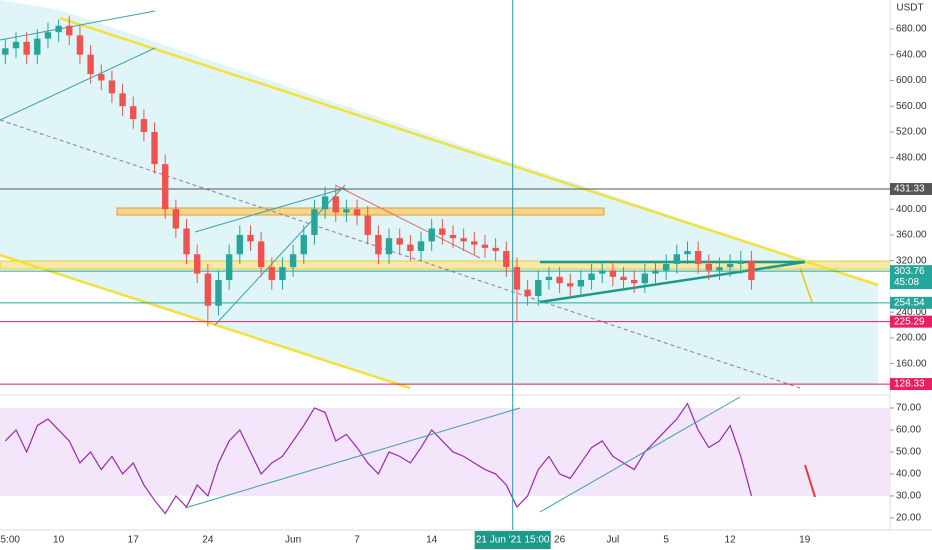 The width and height of the screenshot is (932, 550). Describe the element at coordinates (911, 260) in the screenshot. I see `y-tick-label: 320.00` at that location.